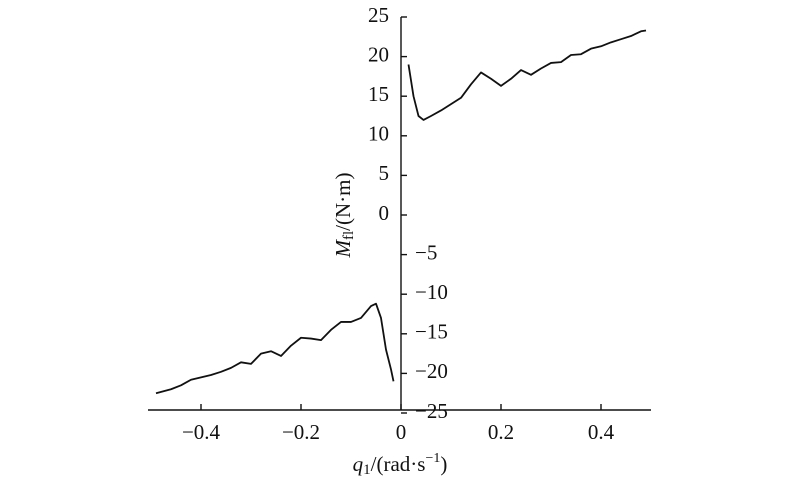 The width and height of the screenshot is (800, 493). I want to click on x-tick-label: 0, so click(401, 432).